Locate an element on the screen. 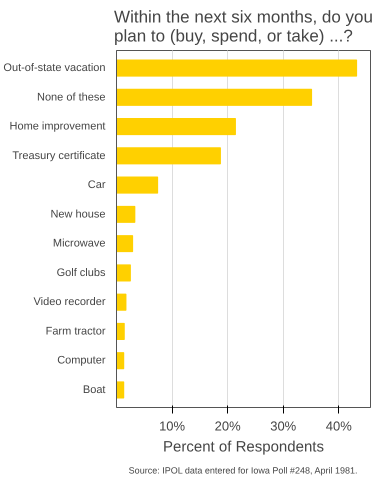 The image size is (384, 480). x-tick-label: 40% is located at coordinates (339, 426).